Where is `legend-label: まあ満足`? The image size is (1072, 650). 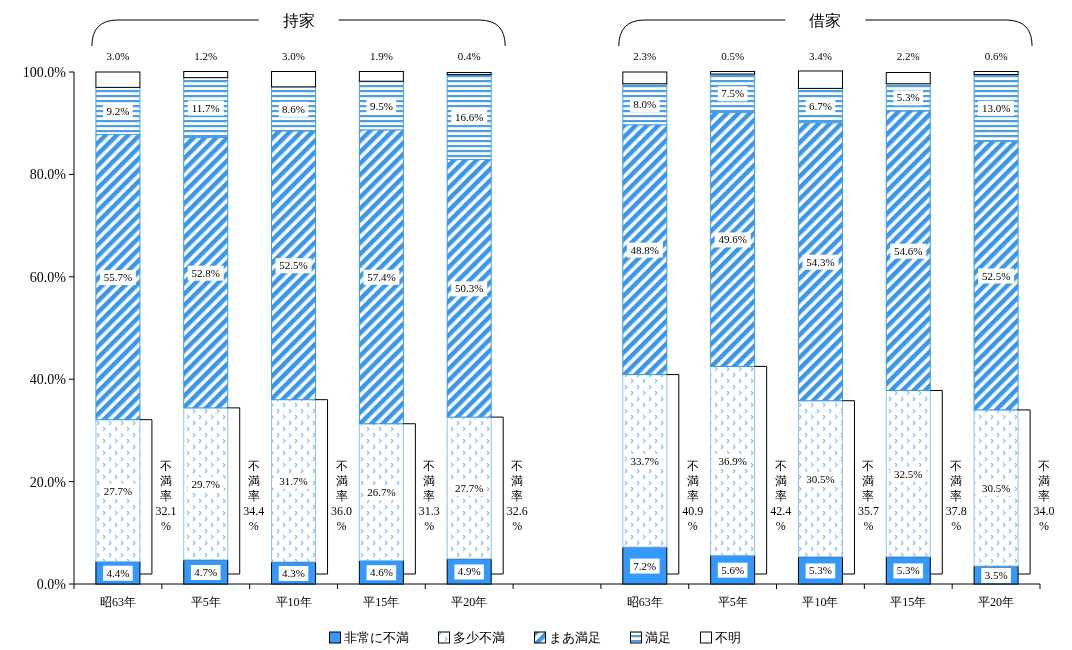 legend-label: まあ満足 is located at coordinates (574, 637).